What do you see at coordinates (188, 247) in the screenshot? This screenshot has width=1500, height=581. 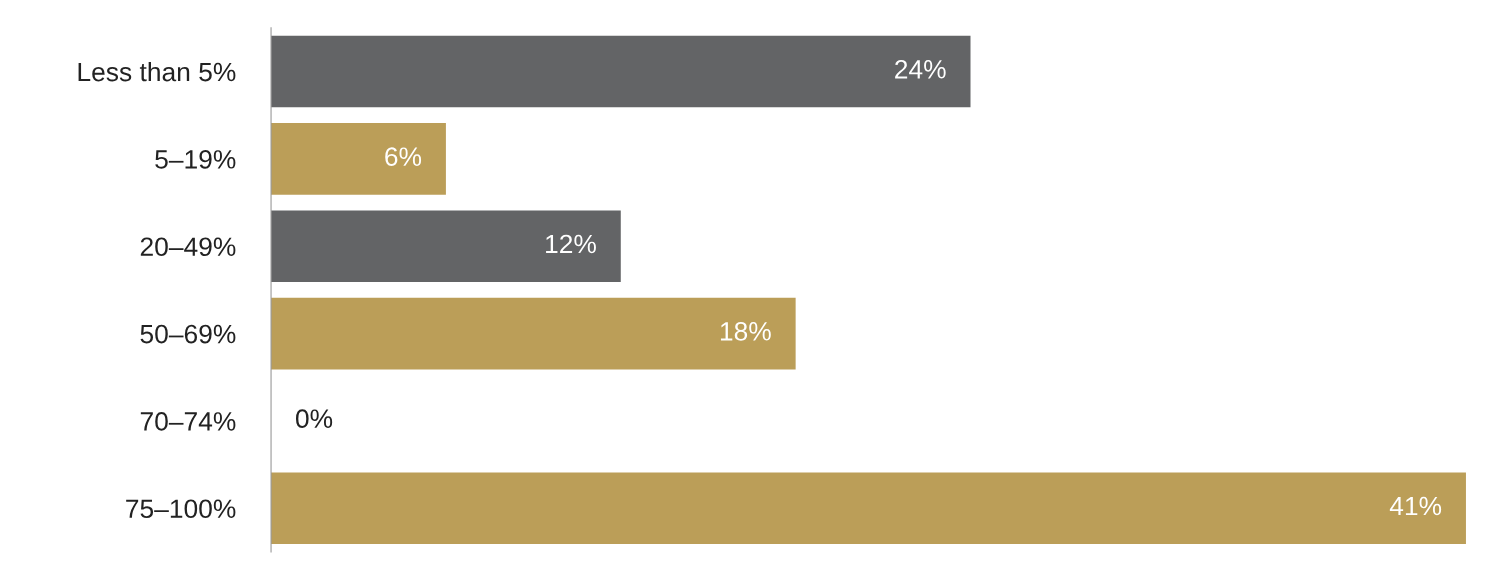 I see `y-tick-label: 20–49%` at bounding box center [188, 247].